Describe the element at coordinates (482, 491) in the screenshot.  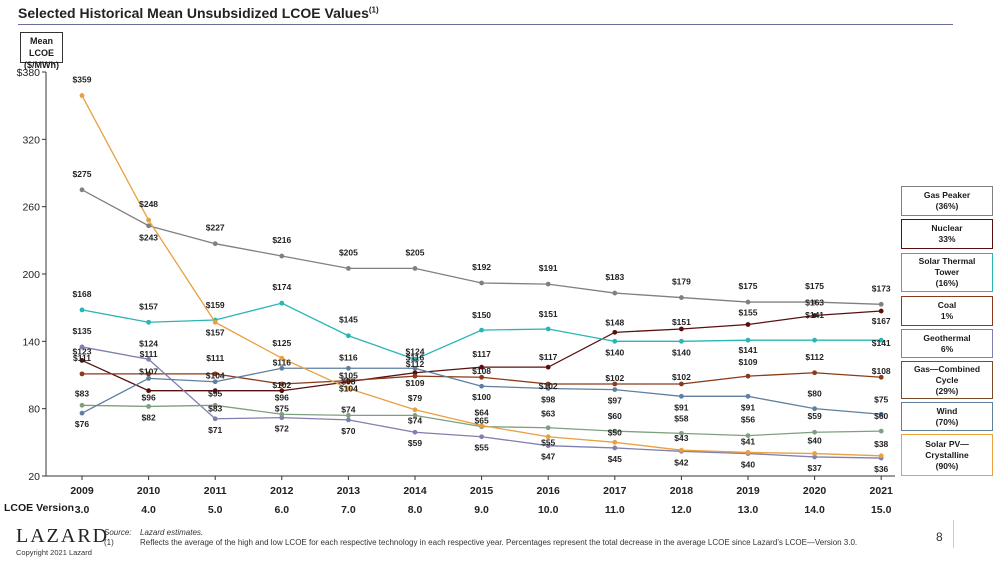
I see `x-tick-label: 2015` at that location.